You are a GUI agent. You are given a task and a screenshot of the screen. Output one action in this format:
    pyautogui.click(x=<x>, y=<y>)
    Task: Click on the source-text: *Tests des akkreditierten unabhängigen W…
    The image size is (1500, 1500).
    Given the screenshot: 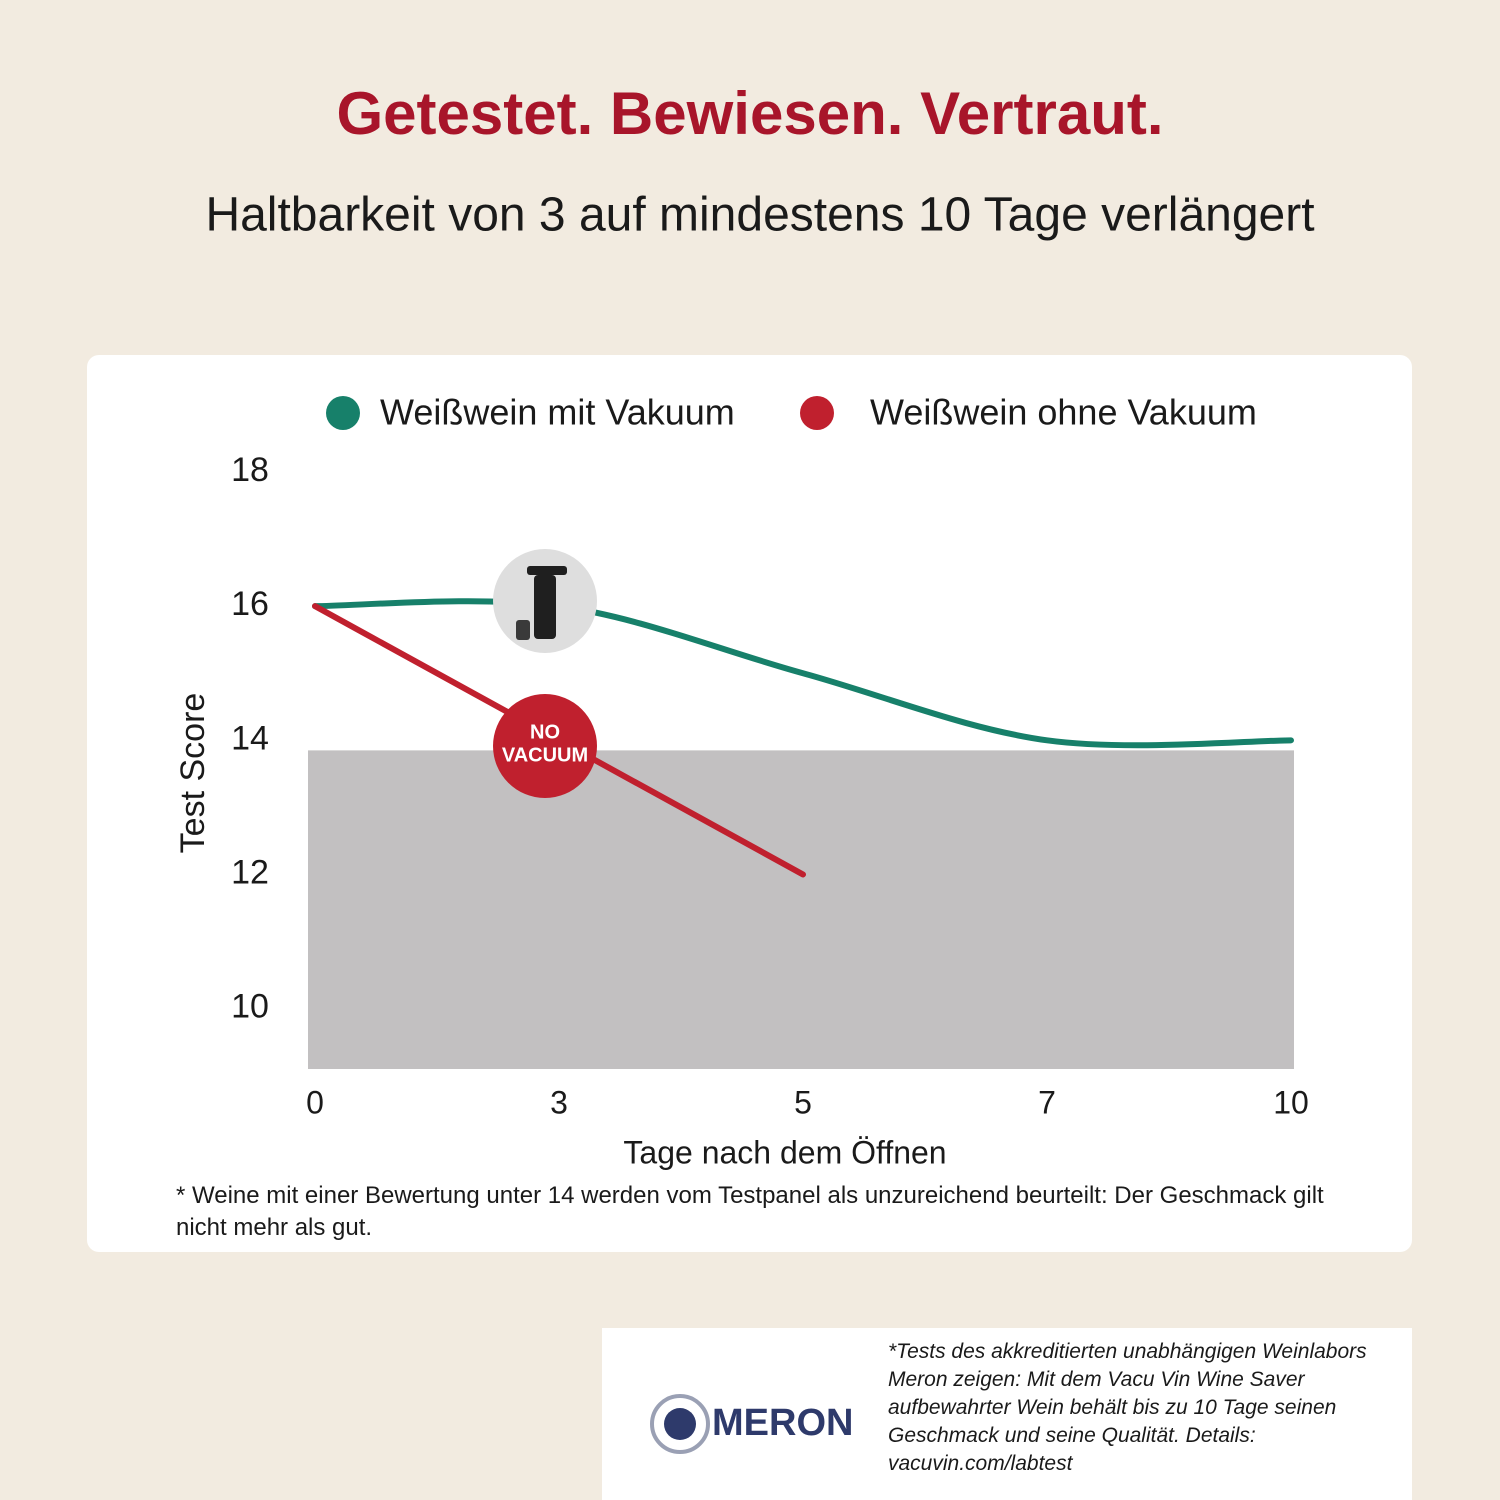 What is the action you would take?
    pyautogui.click(x=1127, y=1407)
    